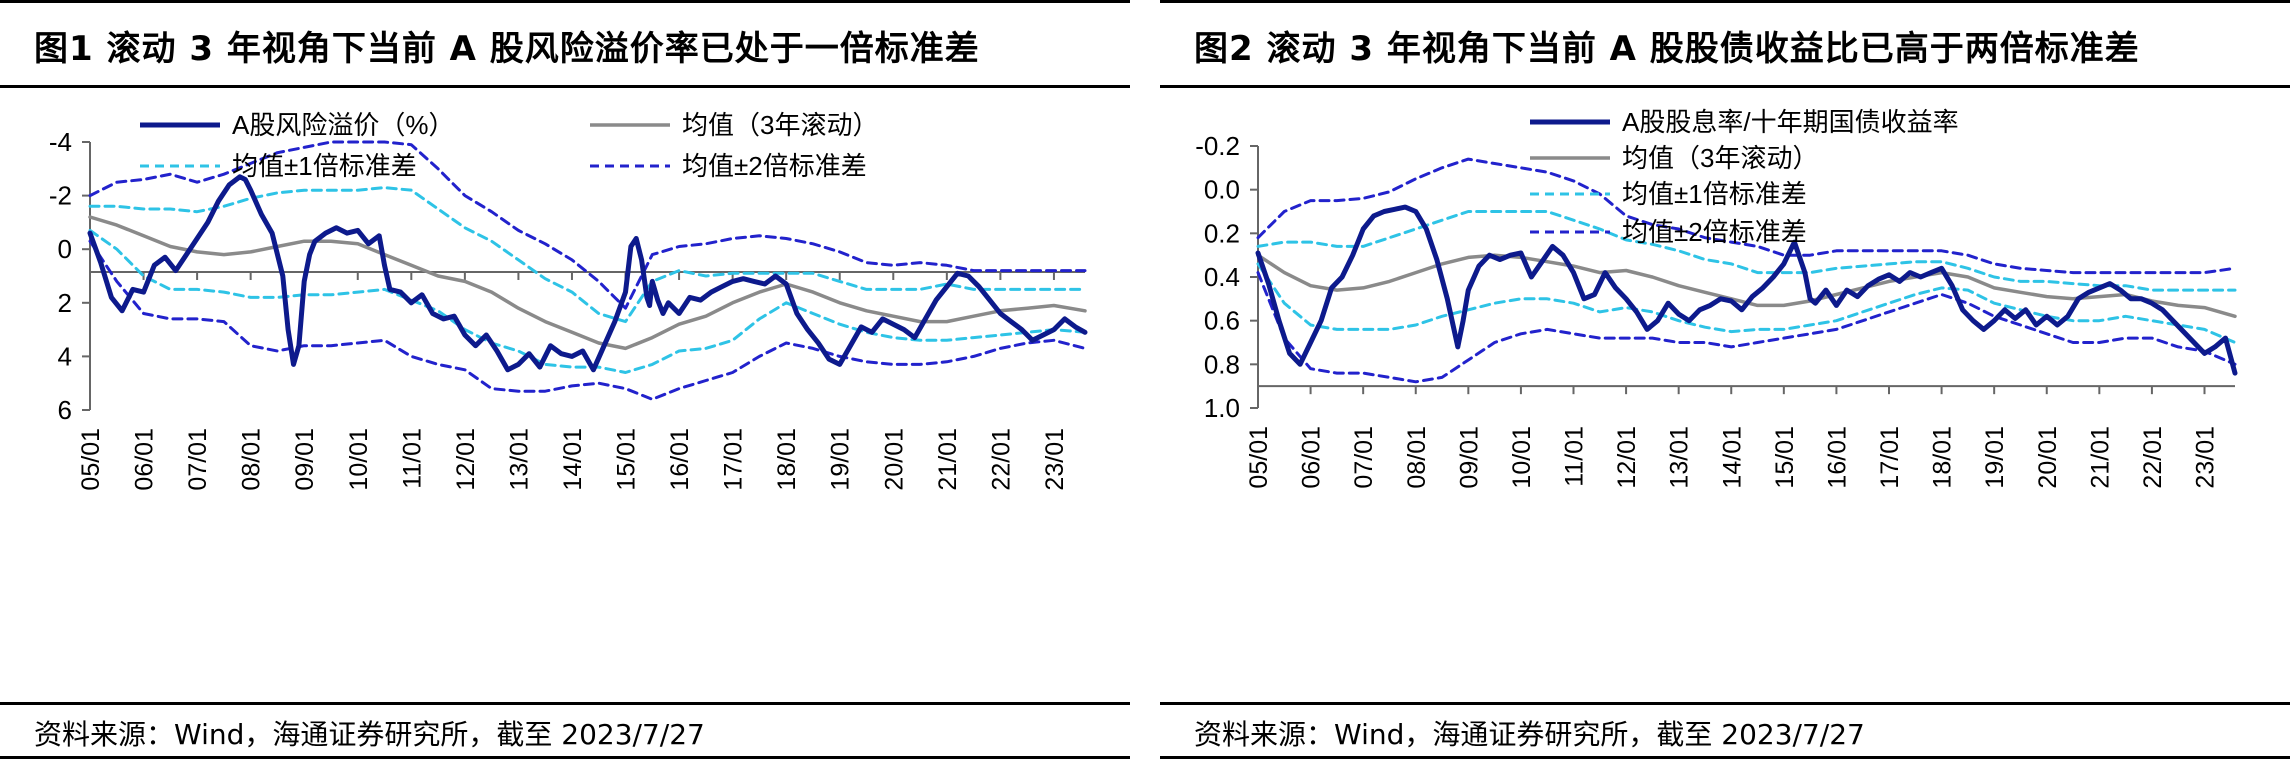 Image resolution: width=2290 pixels, height=759 pixels. I want to click on series-line-sd1-lower, so click(1746, 303).